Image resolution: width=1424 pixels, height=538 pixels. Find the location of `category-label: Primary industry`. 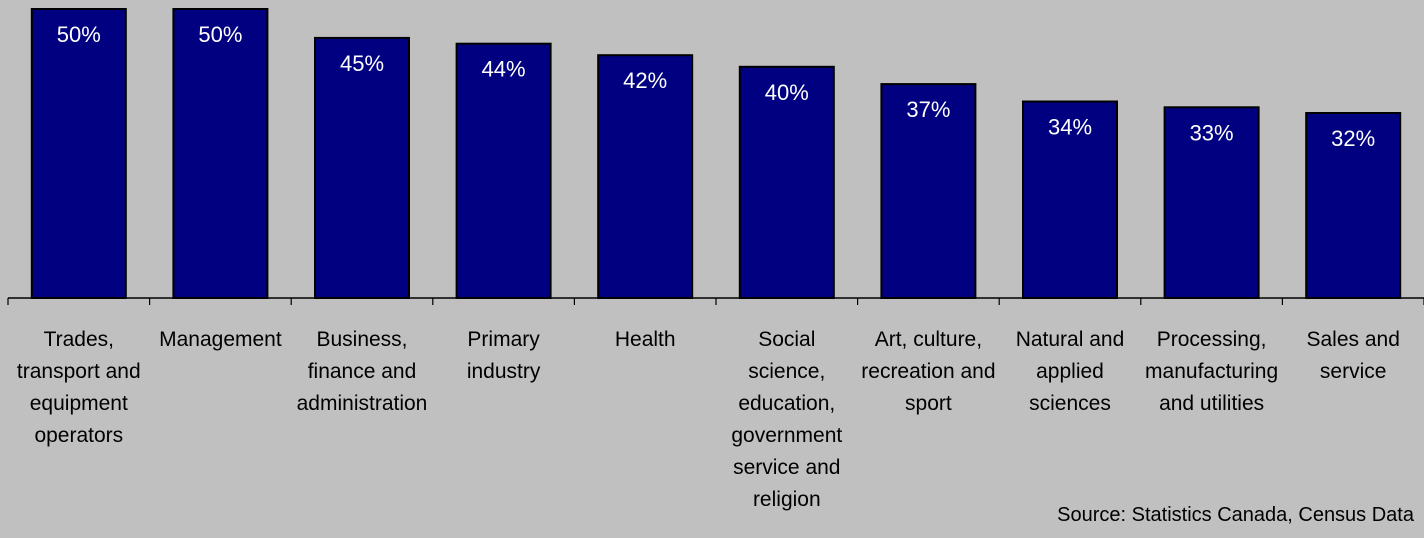

category-label: Primary industry is located at coordinates (504, 355).